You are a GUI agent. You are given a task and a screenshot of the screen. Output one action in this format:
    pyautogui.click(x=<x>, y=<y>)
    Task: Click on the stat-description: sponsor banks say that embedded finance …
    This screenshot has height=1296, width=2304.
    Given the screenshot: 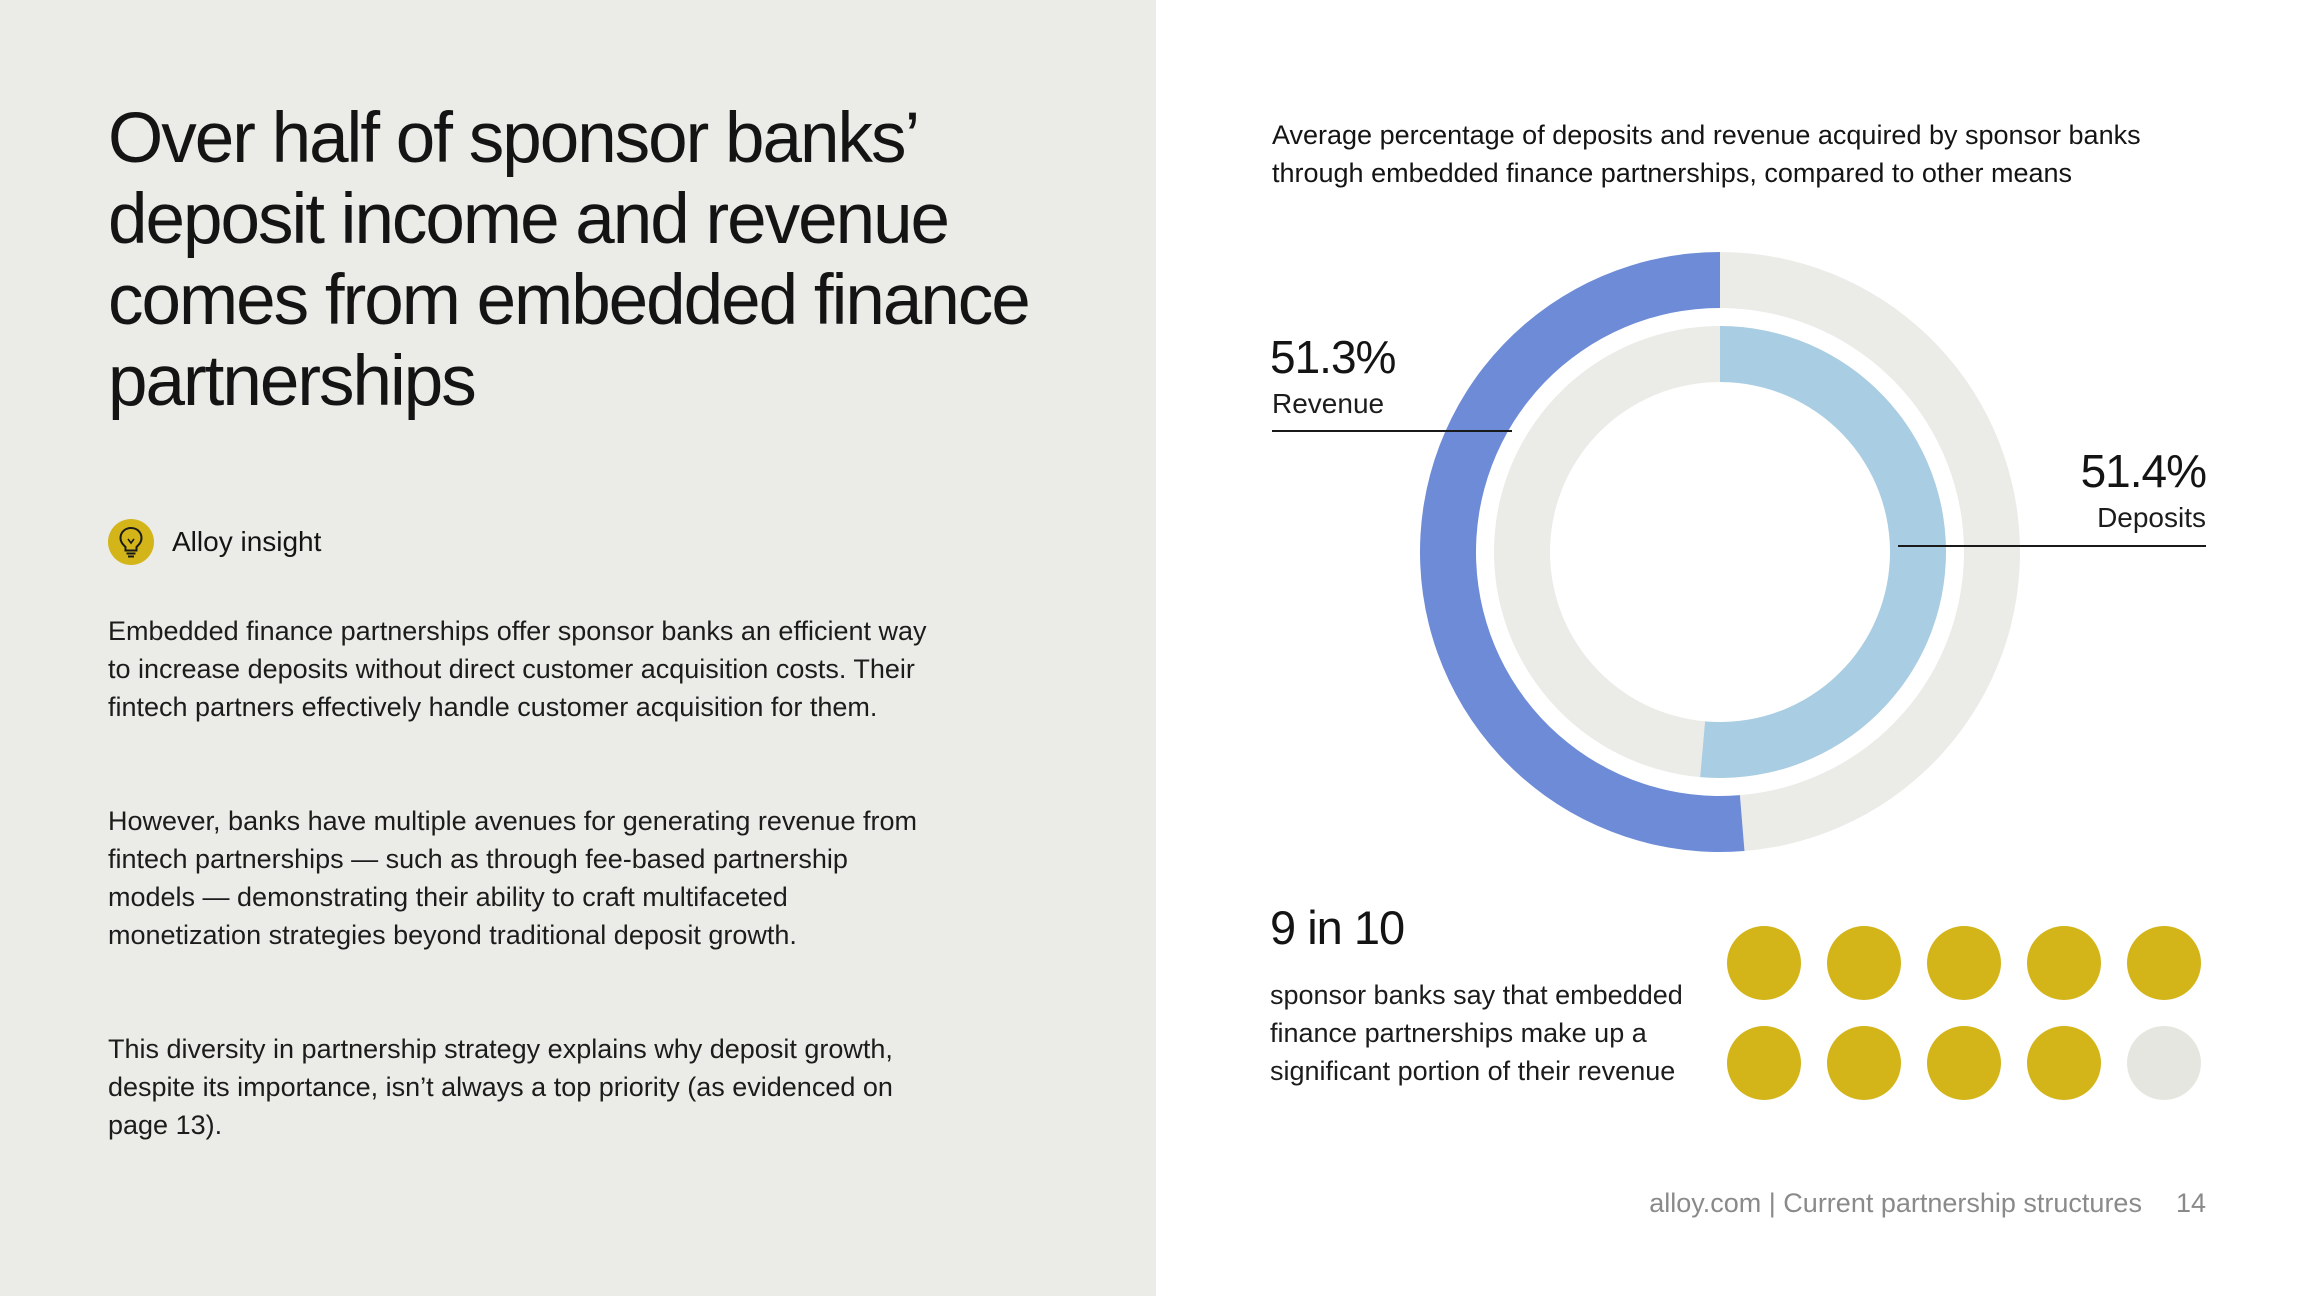 What is the action you would take?
    pyautogui.click(x=1476, y=1033)
    